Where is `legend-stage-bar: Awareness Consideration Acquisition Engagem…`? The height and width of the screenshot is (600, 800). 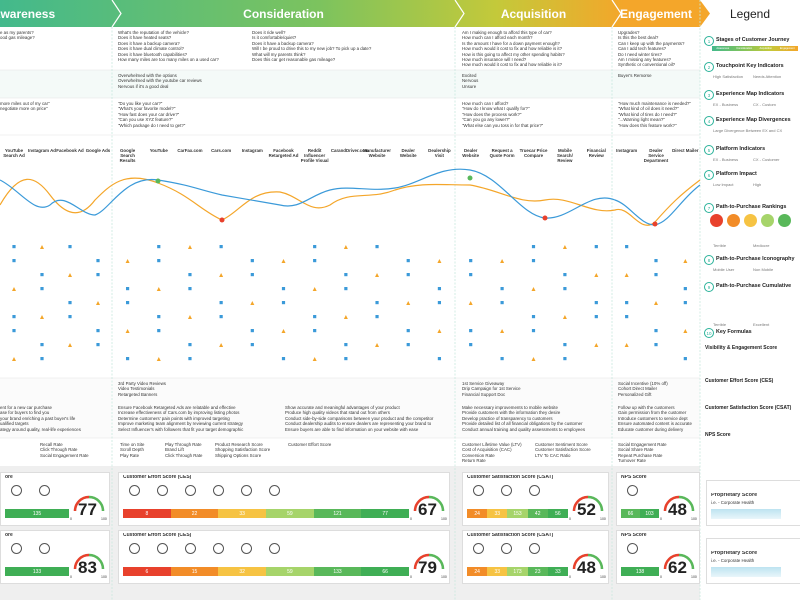 legend-stage-bar: Awareness Consideration Acquisition Engagem… is located at coordinates (755, 48).